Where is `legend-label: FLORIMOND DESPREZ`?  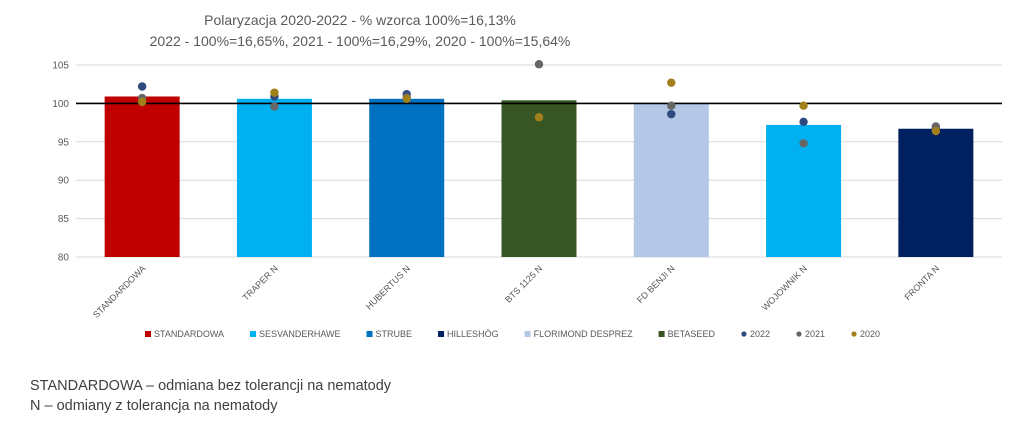
legend-label: FLORIMOND DESPREZ is located at coordinates (584, 334).